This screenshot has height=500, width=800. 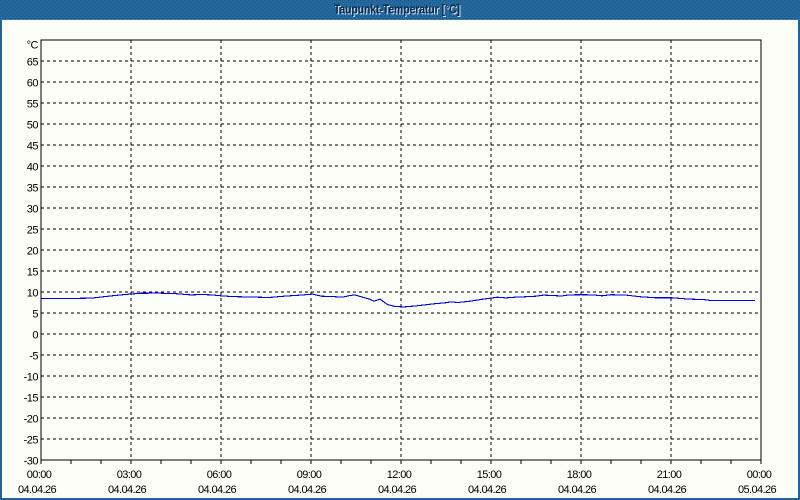 What do you see at coordinates (33, 210) in the screenshot?
I see `svg-text: 30` at bounding box center [33, 210].